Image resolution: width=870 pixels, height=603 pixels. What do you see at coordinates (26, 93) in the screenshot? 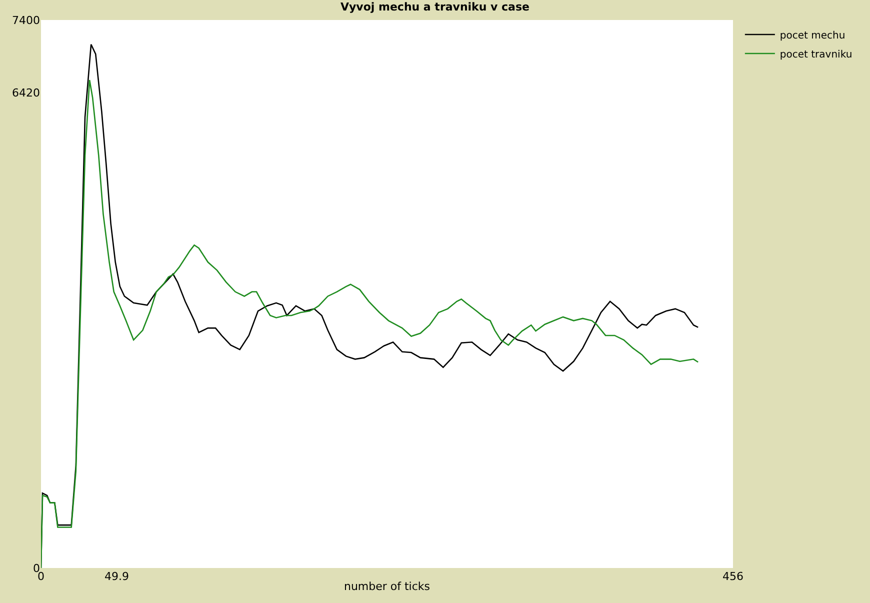
I see `y-tick-label: 6420` at bounding box center [26, 93].